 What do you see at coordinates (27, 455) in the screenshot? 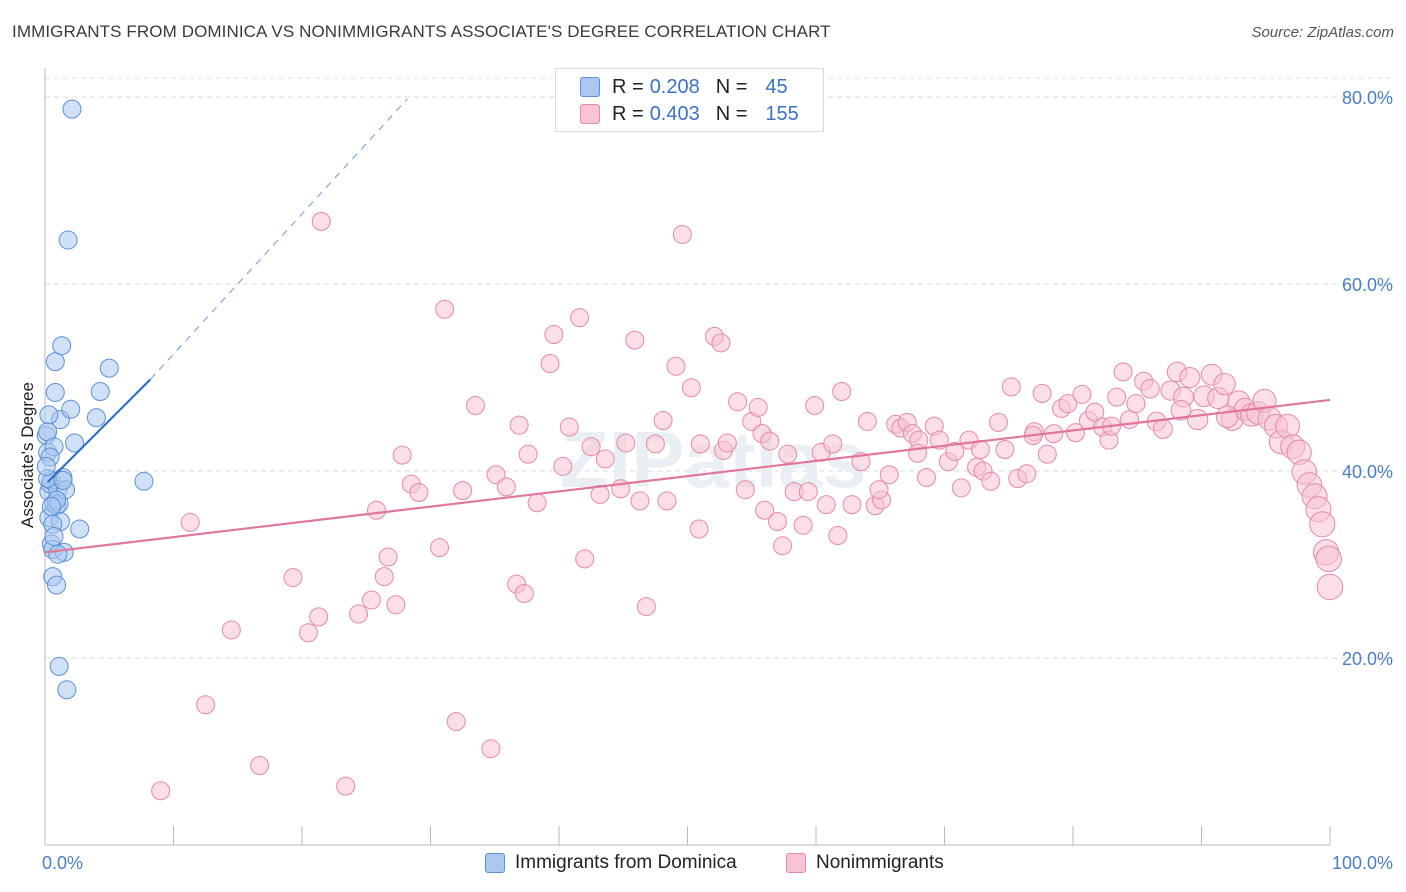
I see `y-axis-label: Associate's Degree` at bounding box center [27, 455].